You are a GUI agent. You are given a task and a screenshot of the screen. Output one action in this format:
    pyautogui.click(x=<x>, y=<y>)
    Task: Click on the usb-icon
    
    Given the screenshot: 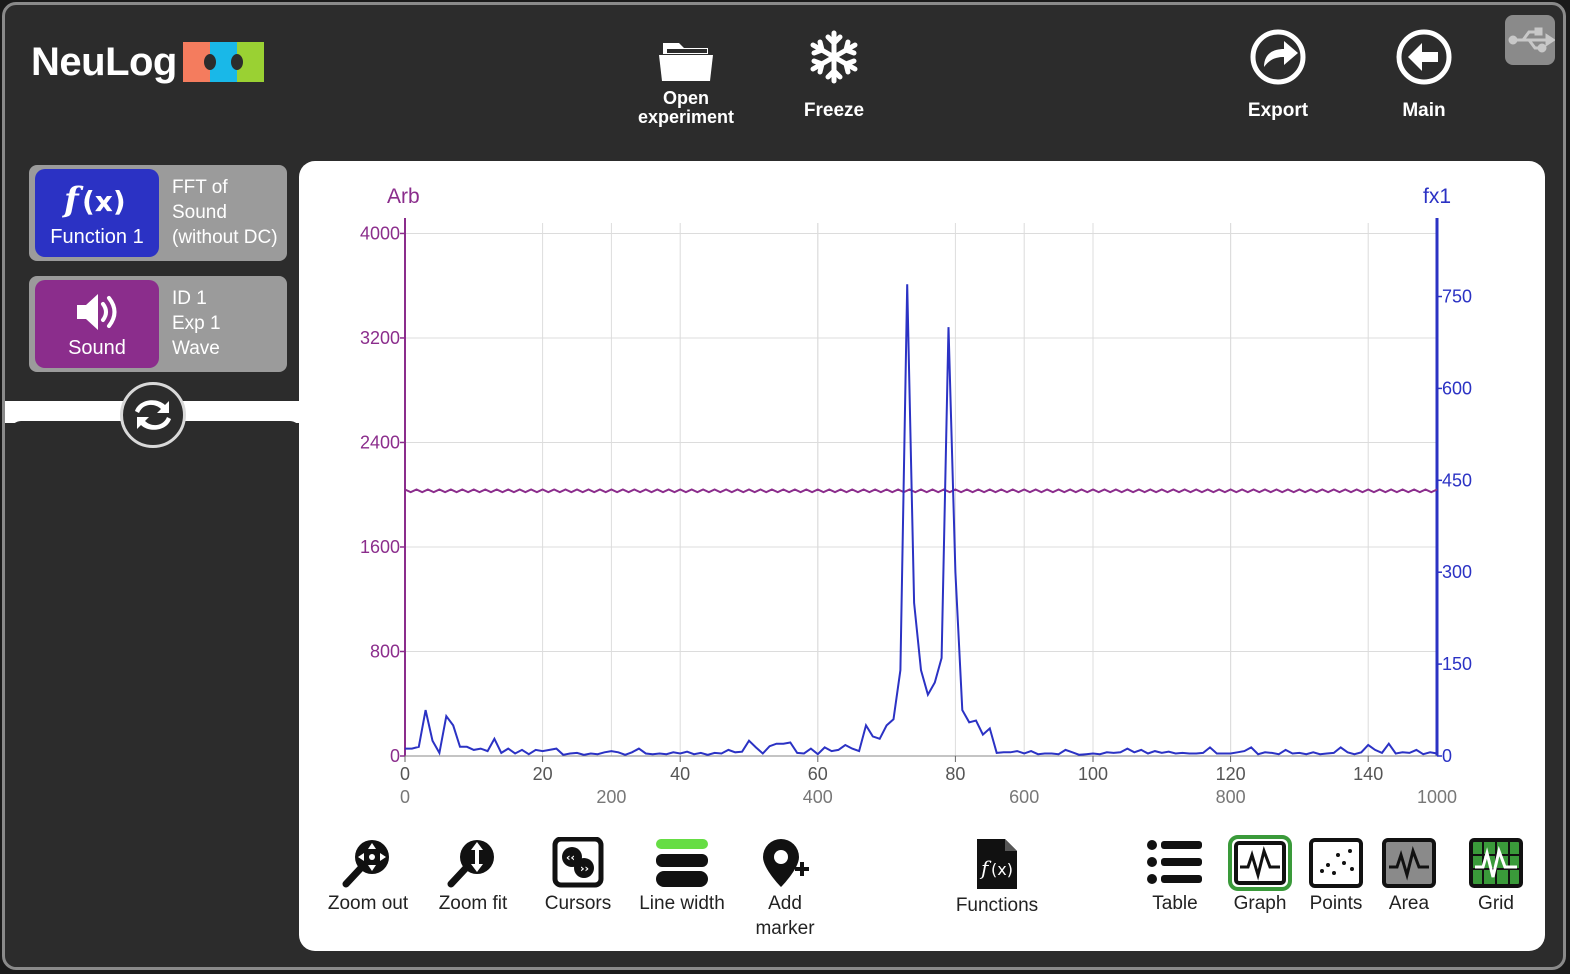 What is the action you would take?
    pyautogui.click(x=1532, y=40)
    